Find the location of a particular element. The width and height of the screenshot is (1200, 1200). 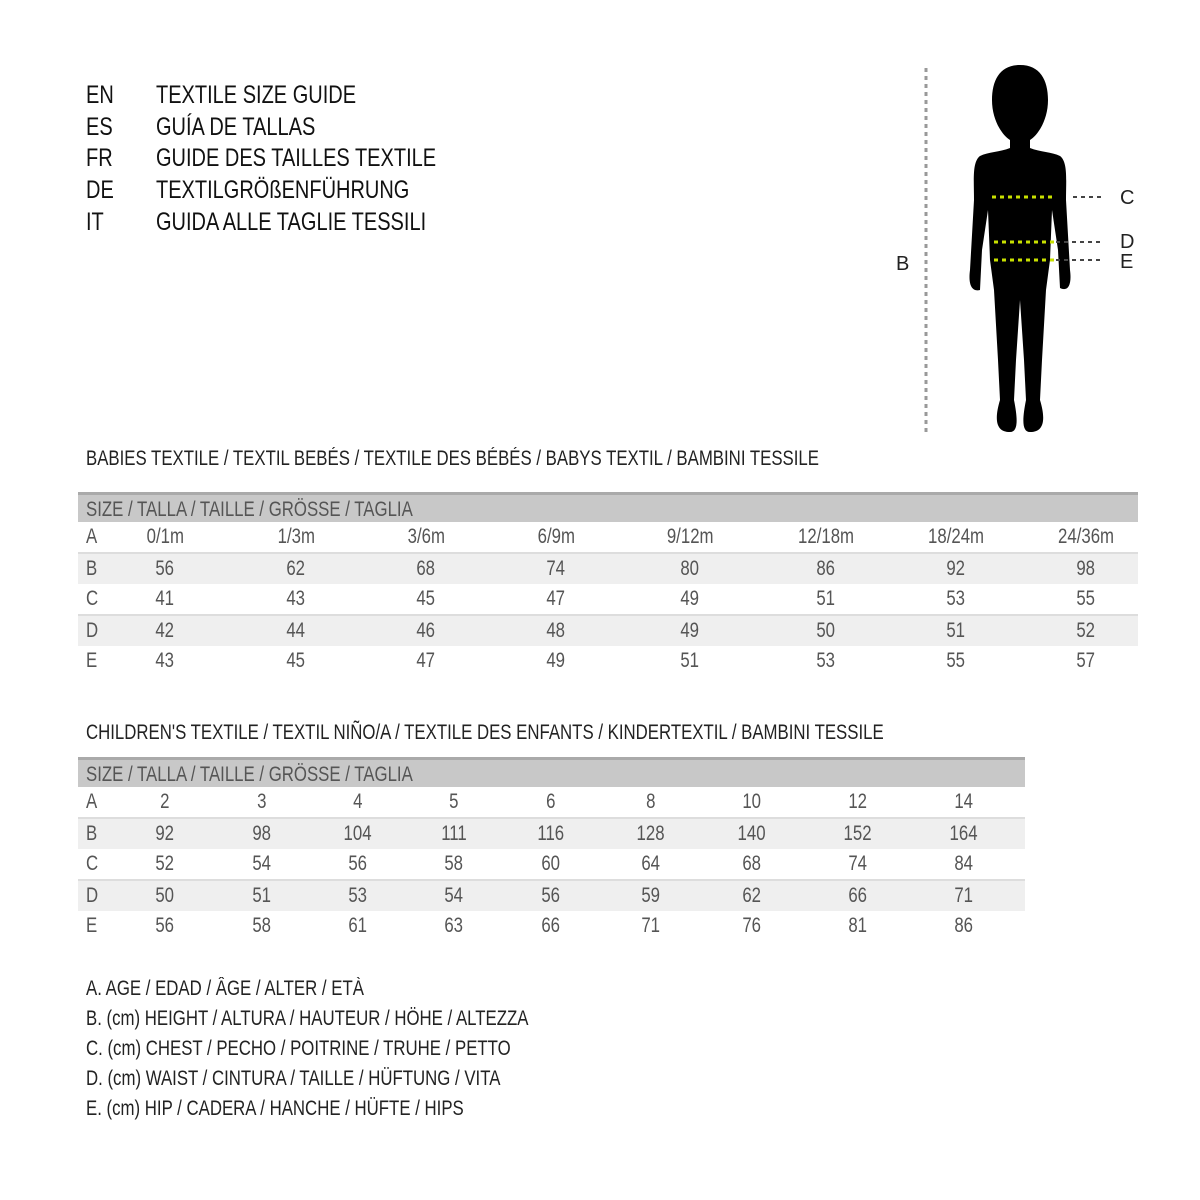

label-c: C is located at coordinates (1127, 198).